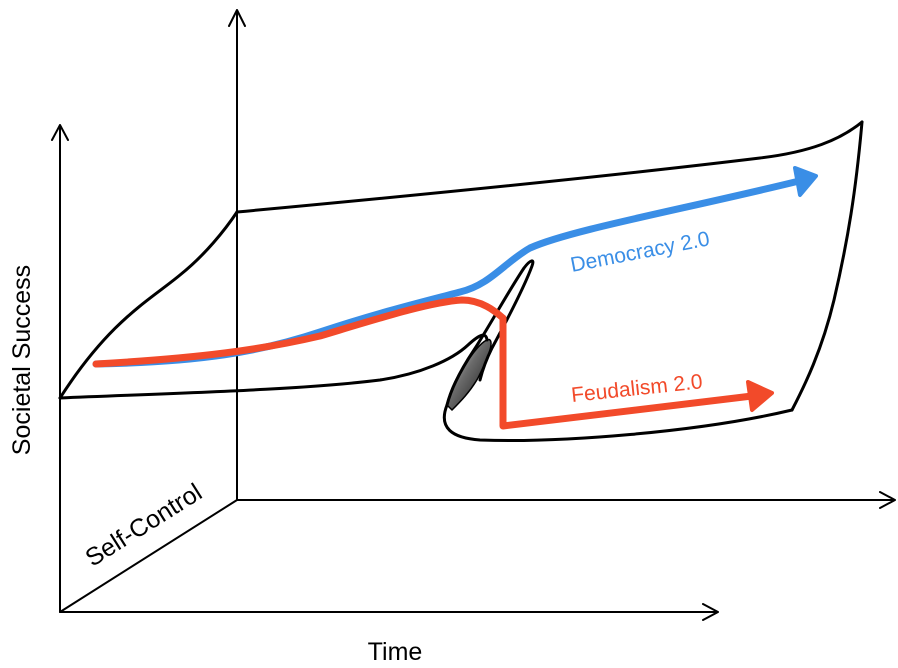  Describe the element at coordinates (640, 252) in the screenshot. I see `democracy-label: Democracy 2.0` at that location.